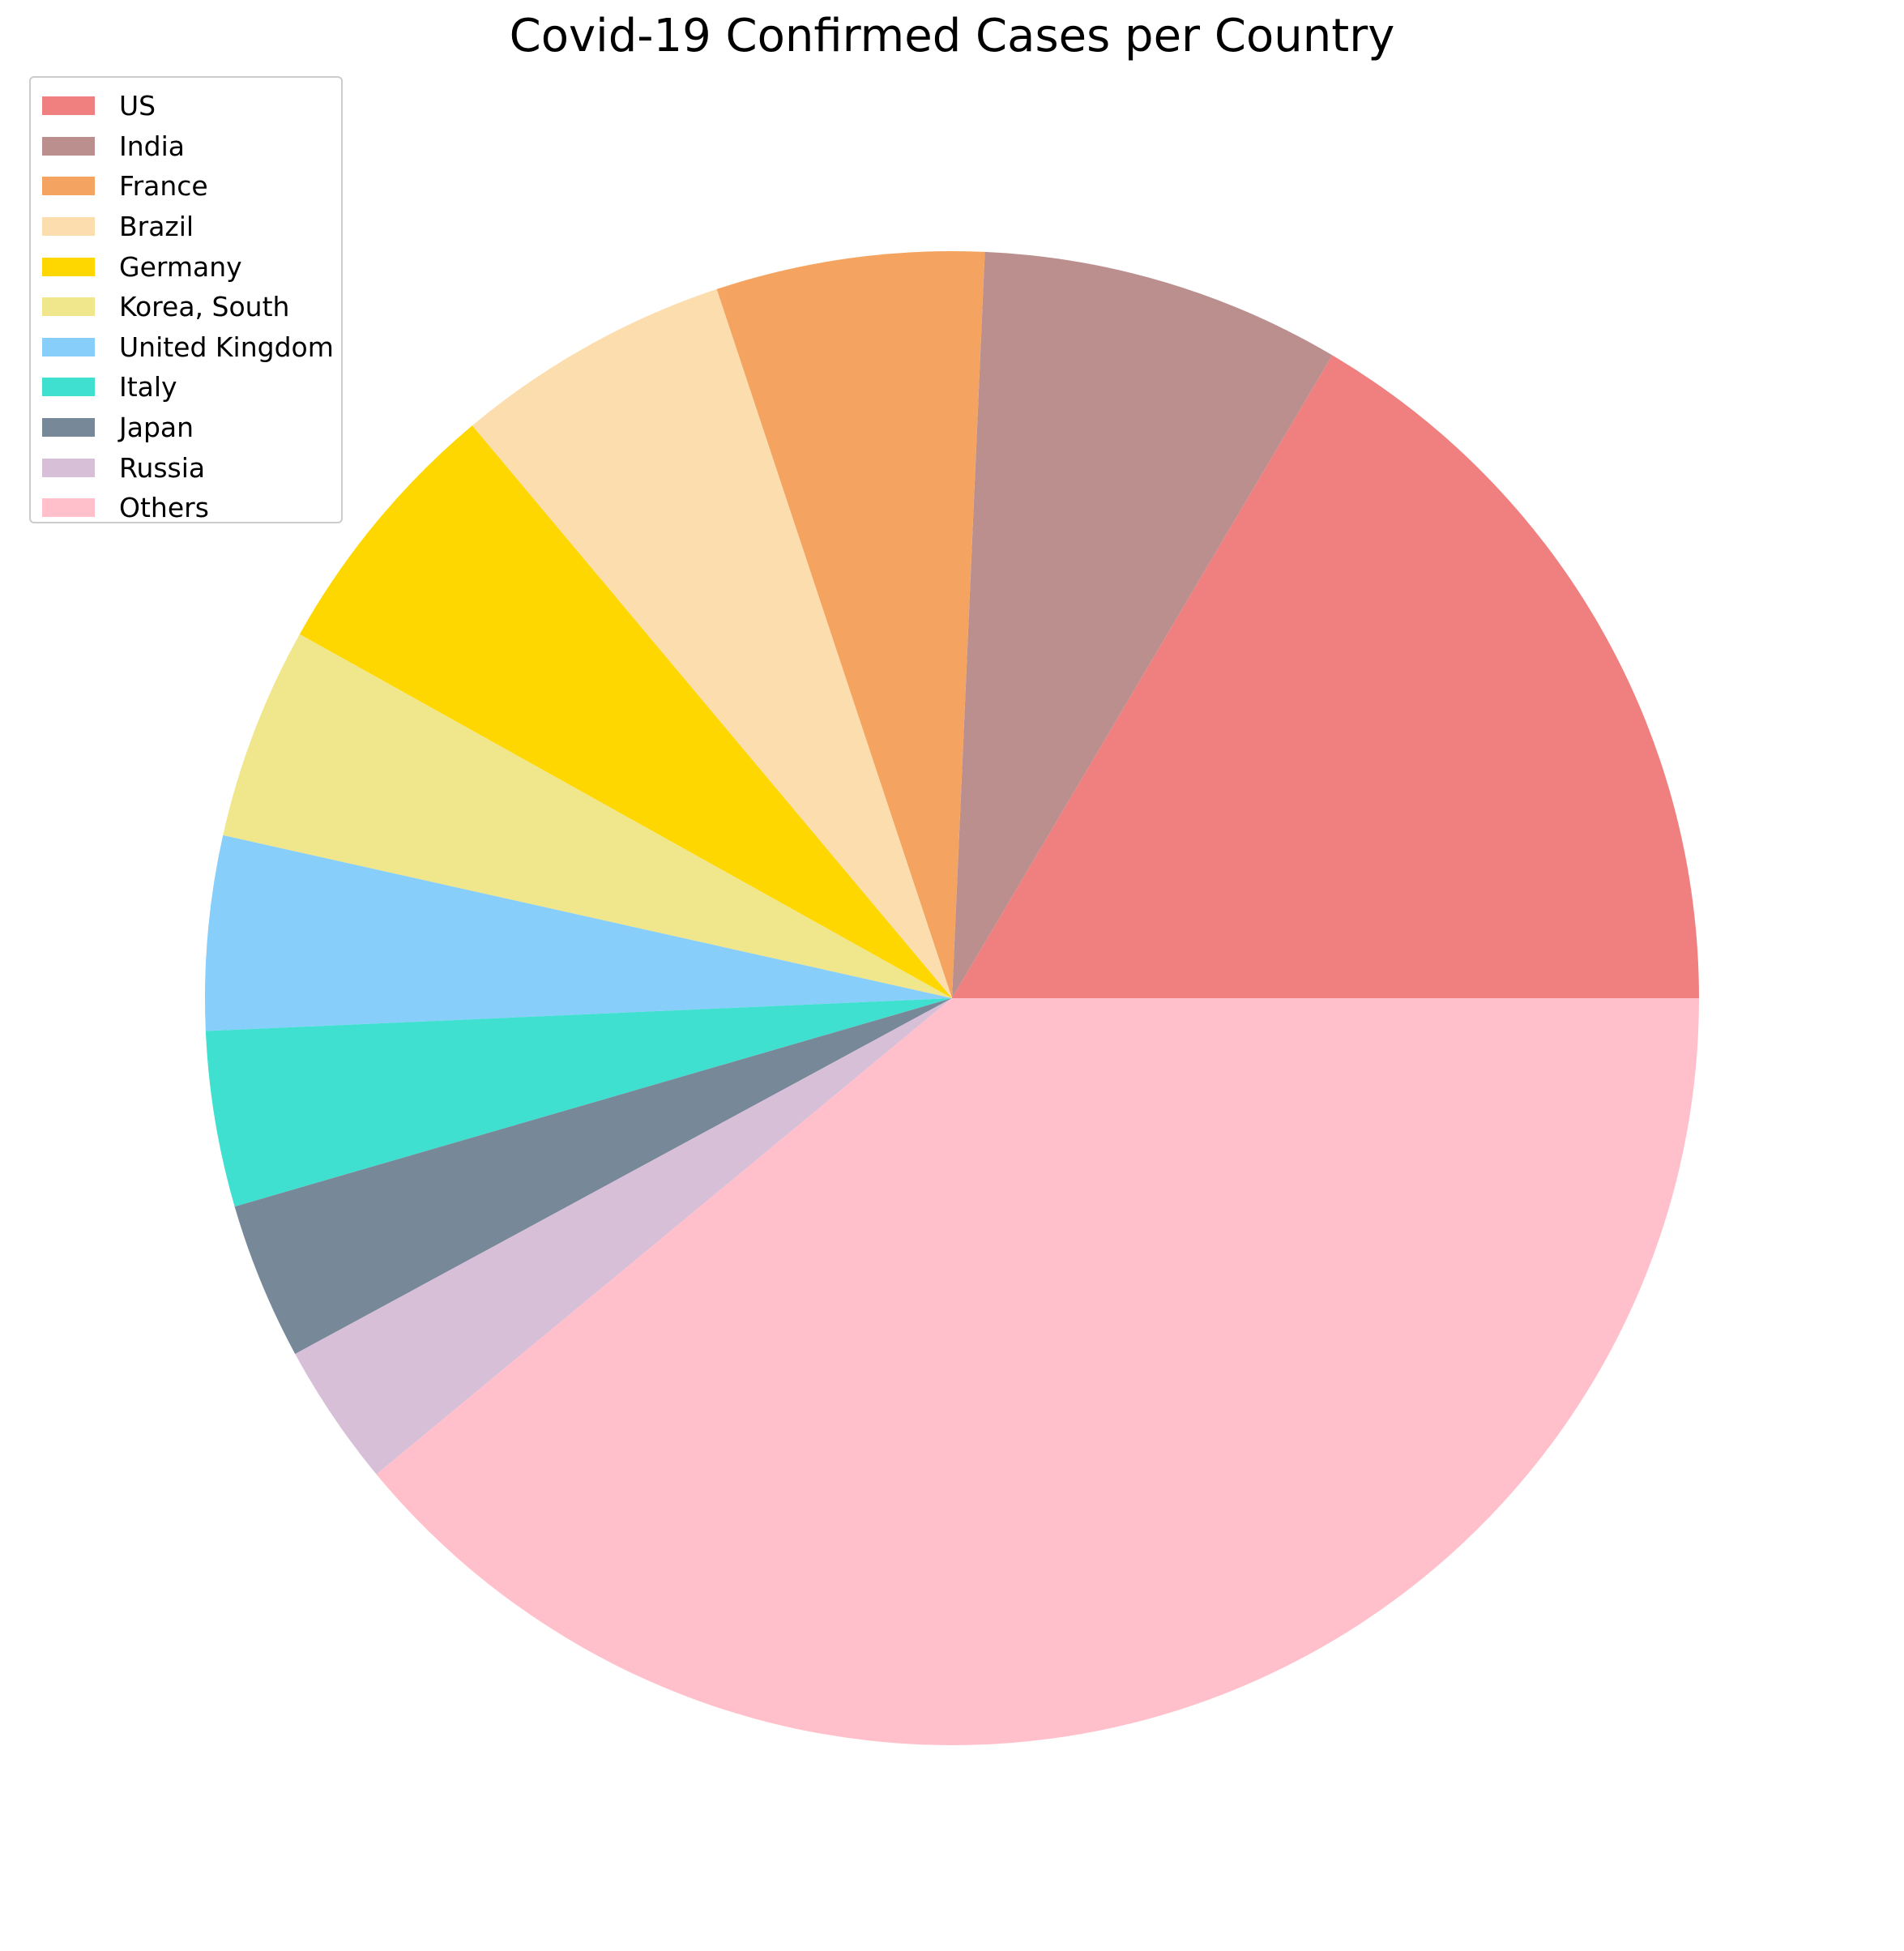 The height and width of the screenshot is (1951, 1904). Describe the element at coordinates (186, 387) in the screenshot. I see `legend-item: Italy` at that location.